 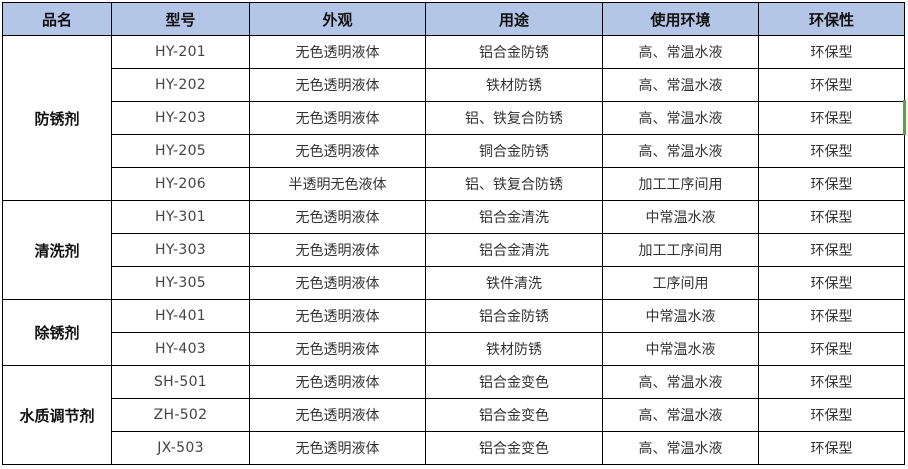 I want to click on model-cell: ZH-502, so click(x=180, y=415).